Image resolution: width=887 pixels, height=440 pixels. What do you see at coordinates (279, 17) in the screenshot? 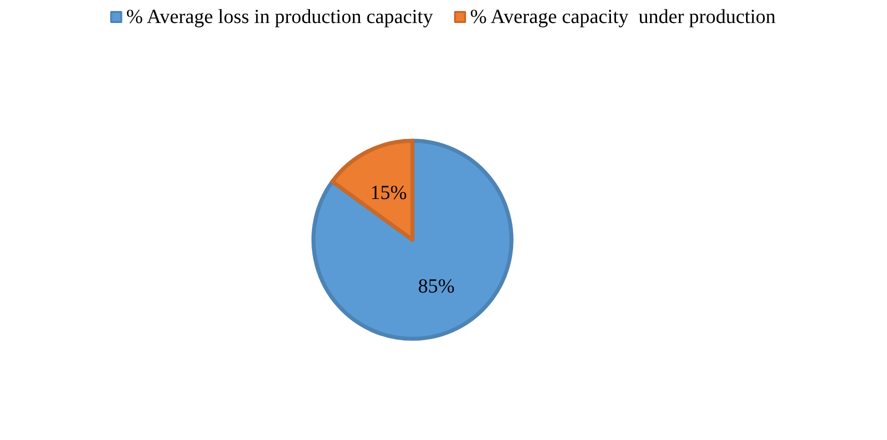
I see `legend-label: % Average loss in production capacity` at bounding box center [279, 17].